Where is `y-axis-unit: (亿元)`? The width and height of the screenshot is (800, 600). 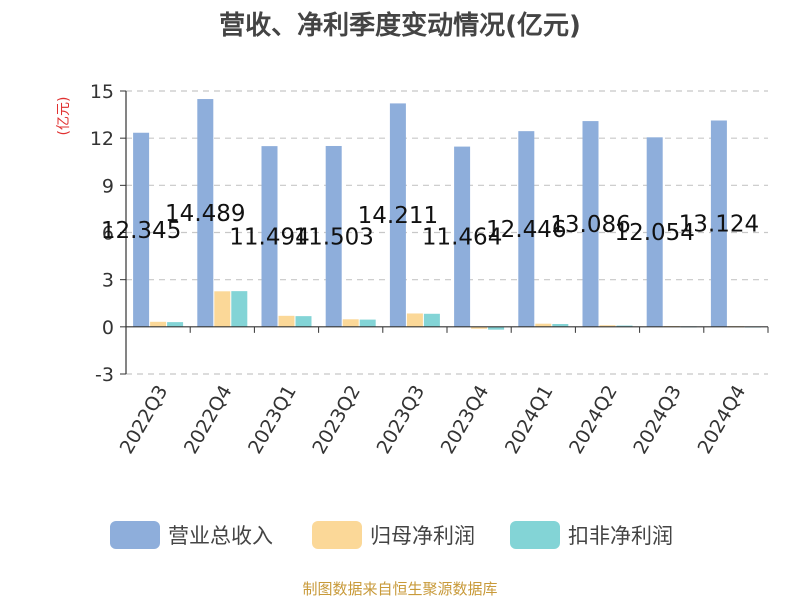
y-axis-unit: (亿元) is located at coordinates (64, 116).